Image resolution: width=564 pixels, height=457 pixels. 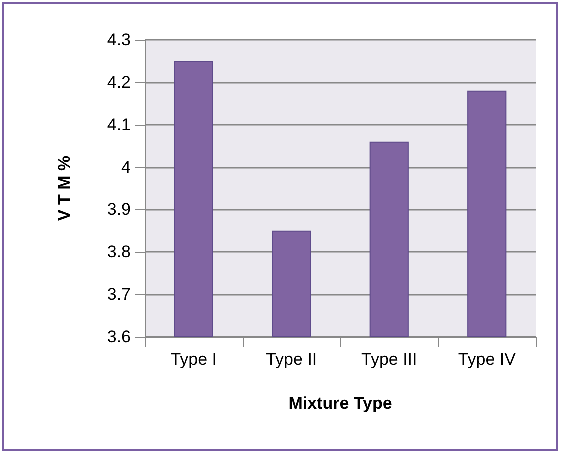 What do you see at coordinates (487, 359) in the screenshot?
I see `x-tick-label: Type IV` at bounding box center [487, 359].